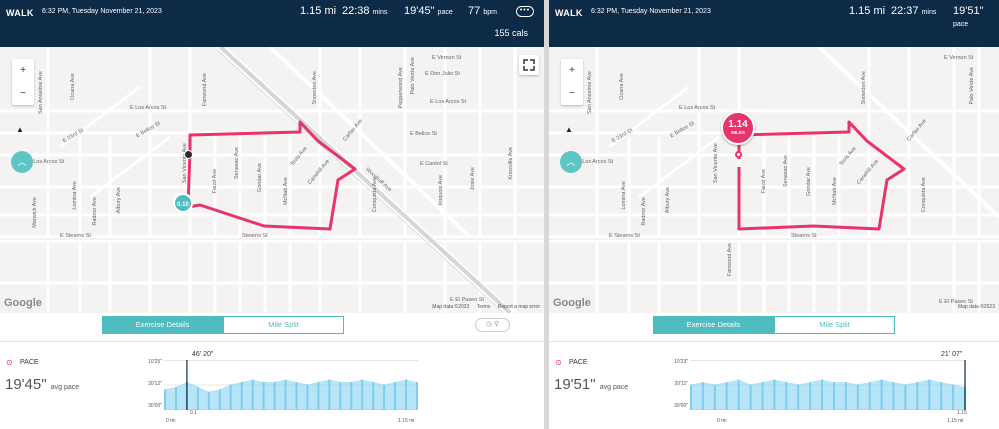 This screenshot has width=999, height=429. What do you see at coordinates (914, 11) in the screenshot?
I see `duration-stat: 22:37 mins` at bounding box center [914, 11].